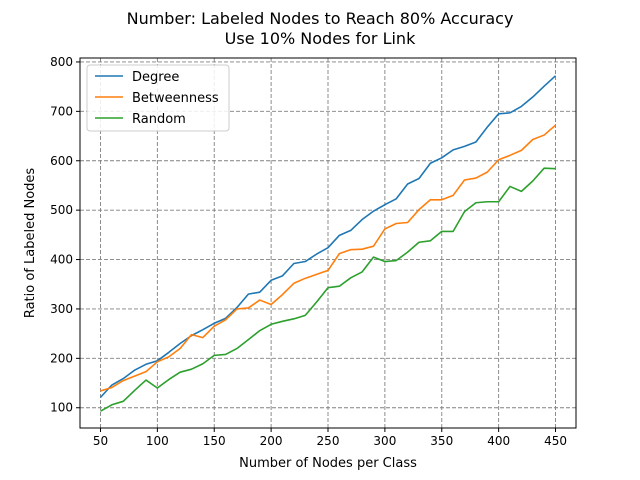  What do you see at coordinates (328, 463) in the screenshot?
I see `x-axis-label: Number of Nodes per Class` at bounding box center [328, 463].